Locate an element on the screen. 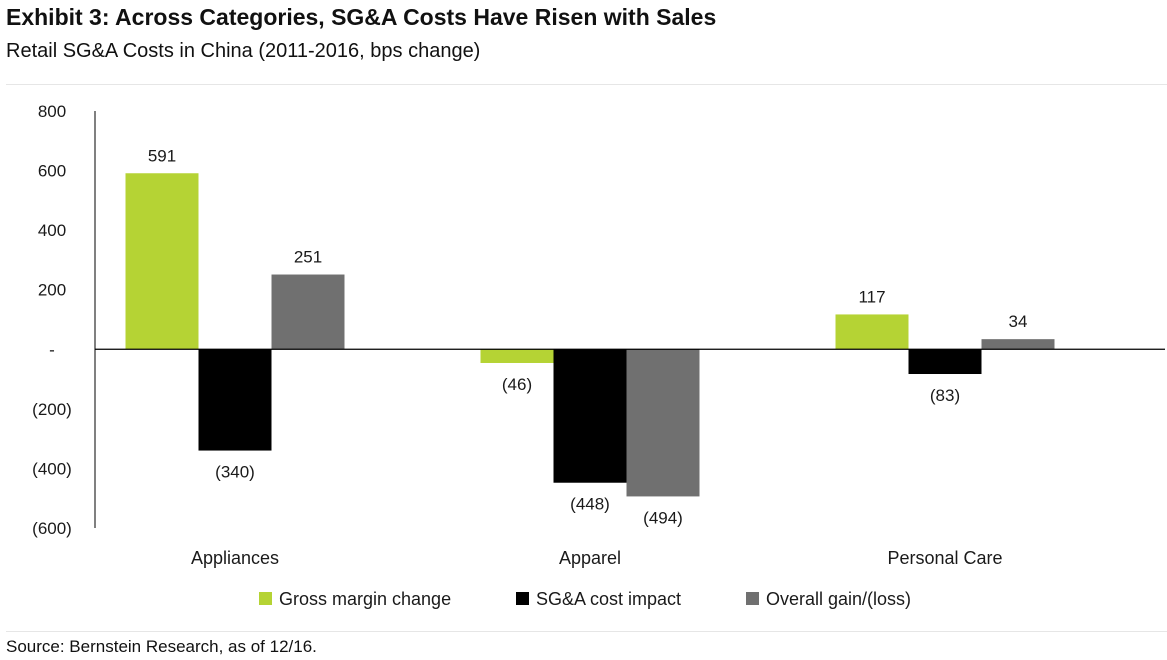  bar-apparel-gross-margin-change is located at coordinates (517, 356).